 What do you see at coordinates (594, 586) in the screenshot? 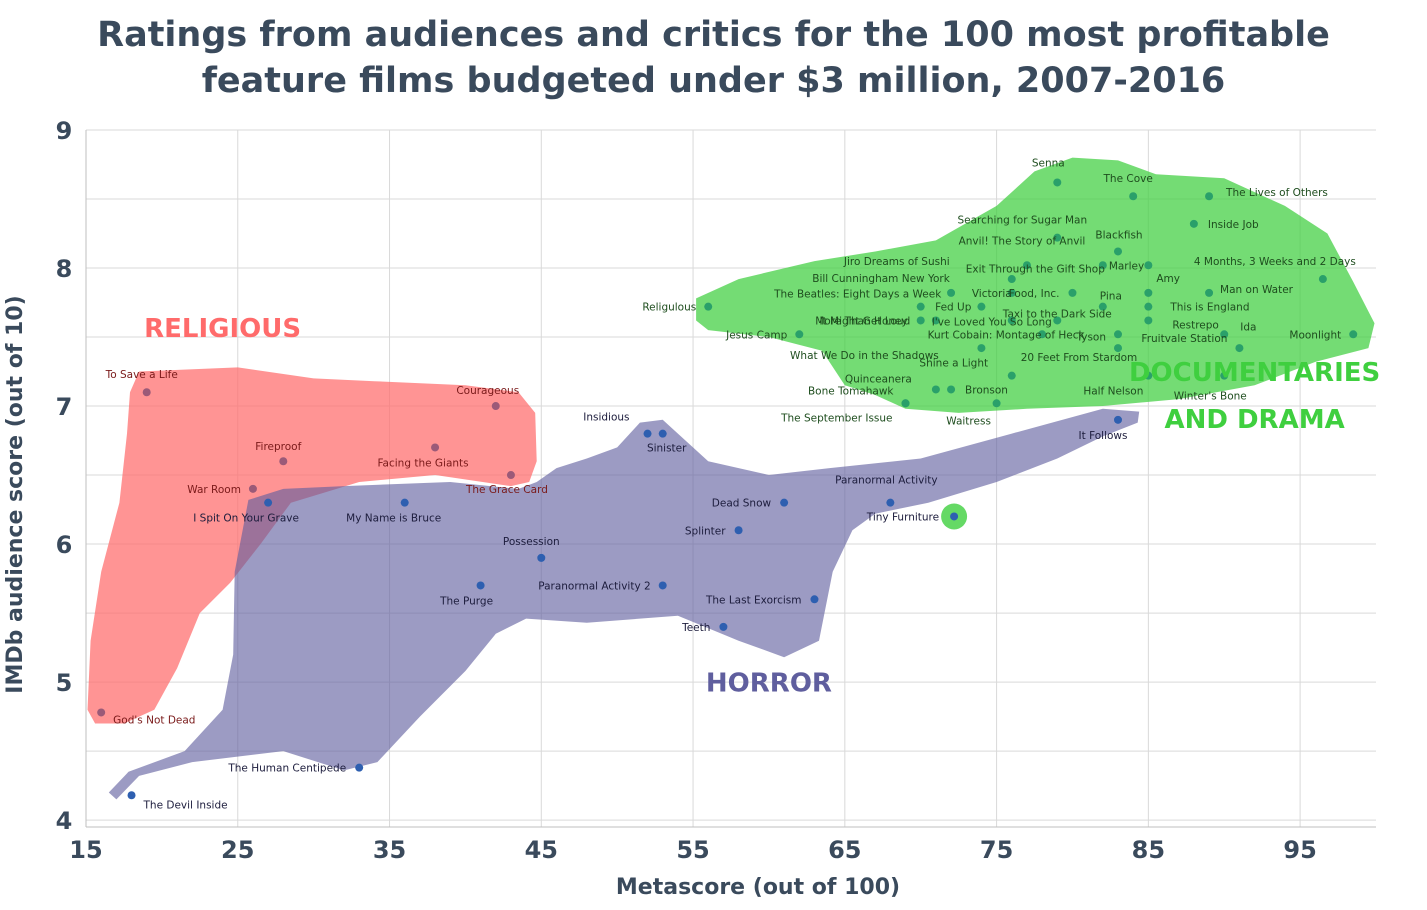
I see `point-label: Paranormal Activity 2` at bounding box center [594, 586].